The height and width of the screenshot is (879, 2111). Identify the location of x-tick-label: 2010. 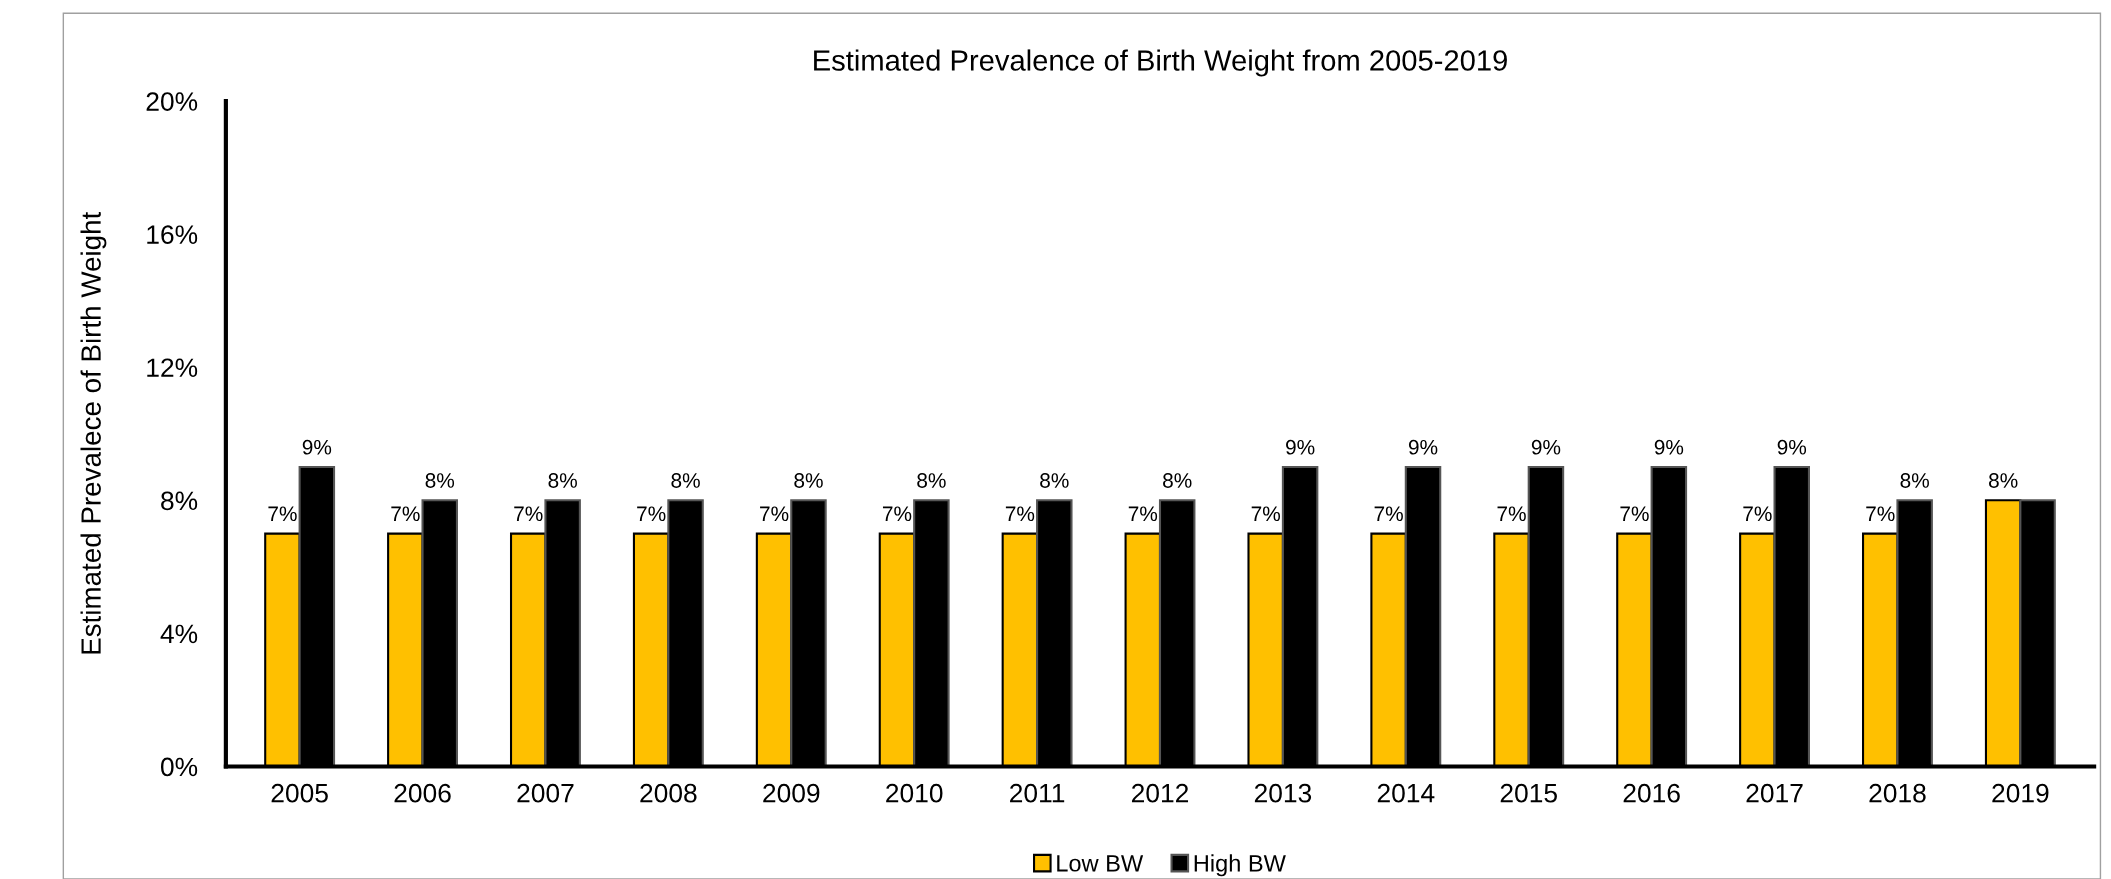
(914, 793).